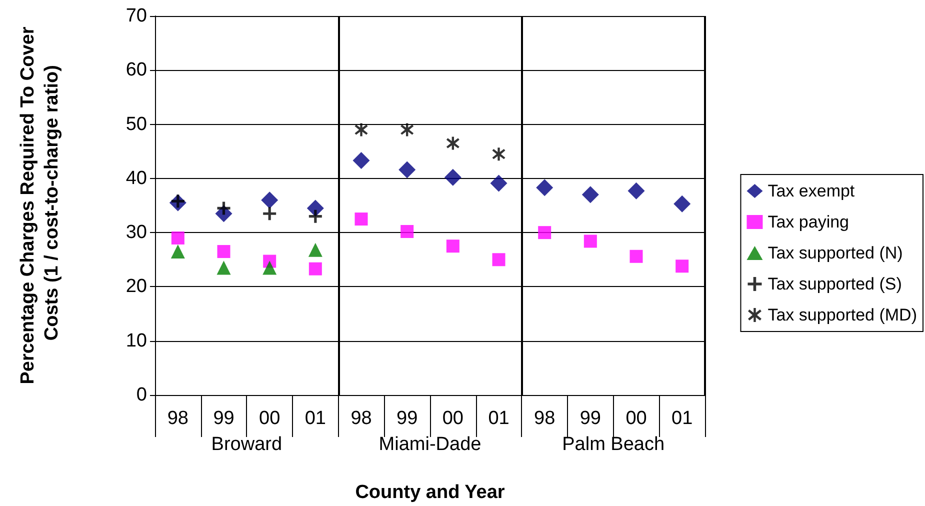 The image size is (925, 506). What do you see at coordinates (136, 124) in the screenshot?
I see `y-tick-label: 50` at bounding box center [136, 124].